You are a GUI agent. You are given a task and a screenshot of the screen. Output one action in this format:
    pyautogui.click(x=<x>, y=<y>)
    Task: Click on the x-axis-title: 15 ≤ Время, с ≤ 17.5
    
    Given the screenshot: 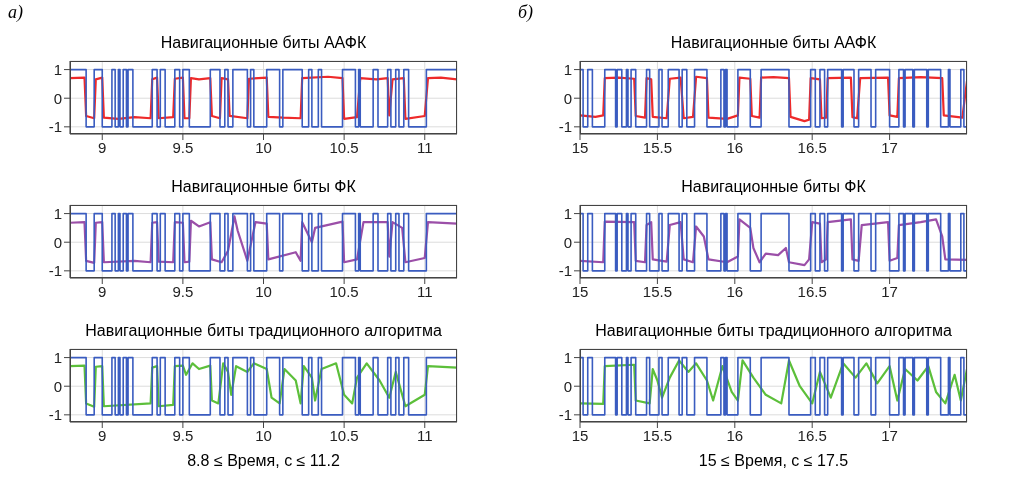 What is the action you would take?
    pyautogui.click(x=773, y=461)
    